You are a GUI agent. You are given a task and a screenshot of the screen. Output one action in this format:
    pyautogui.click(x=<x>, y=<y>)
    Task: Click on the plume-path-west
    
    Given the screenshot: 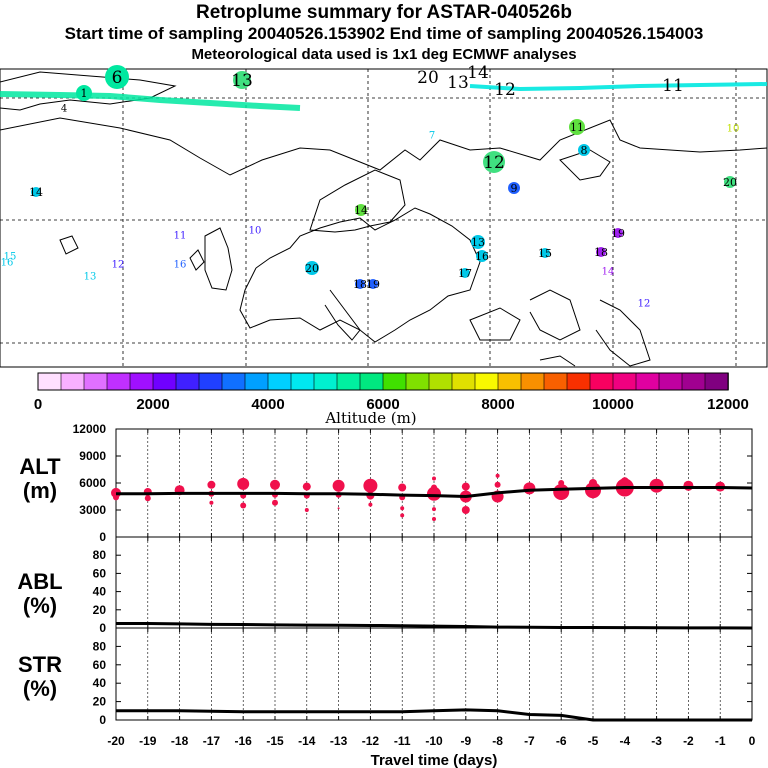 What is the action you would take?
    pyautogui.click(x=150, y=101)
    